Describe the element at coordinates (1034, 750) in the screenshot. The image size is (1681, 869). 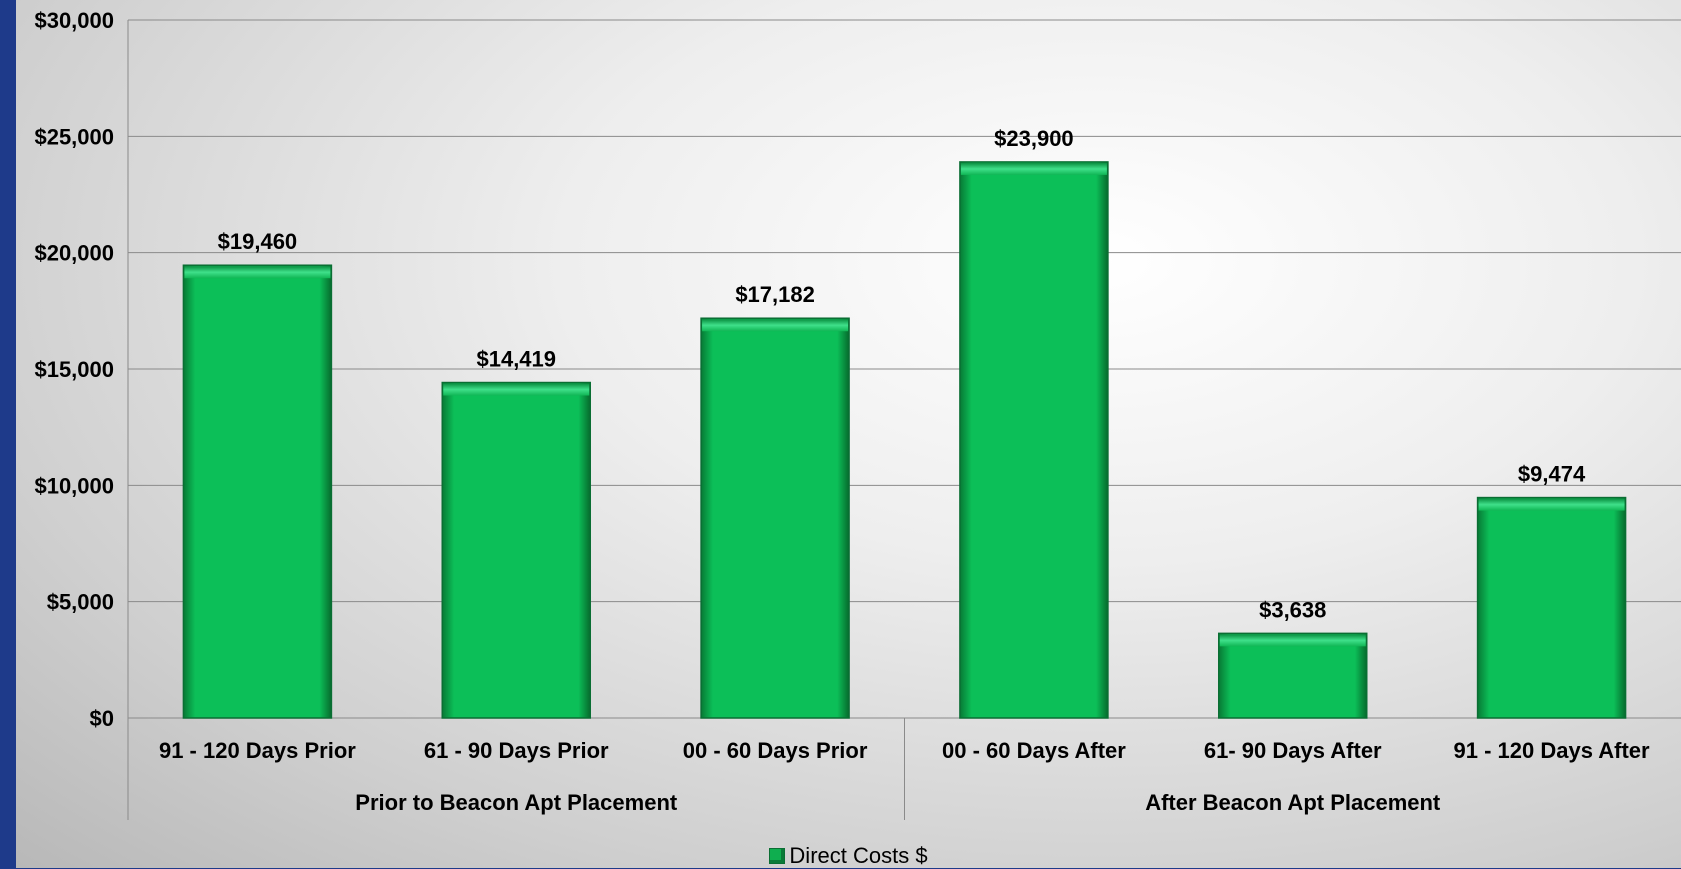
I see `x-tick-label: 00 - 60 Days After` at that location.